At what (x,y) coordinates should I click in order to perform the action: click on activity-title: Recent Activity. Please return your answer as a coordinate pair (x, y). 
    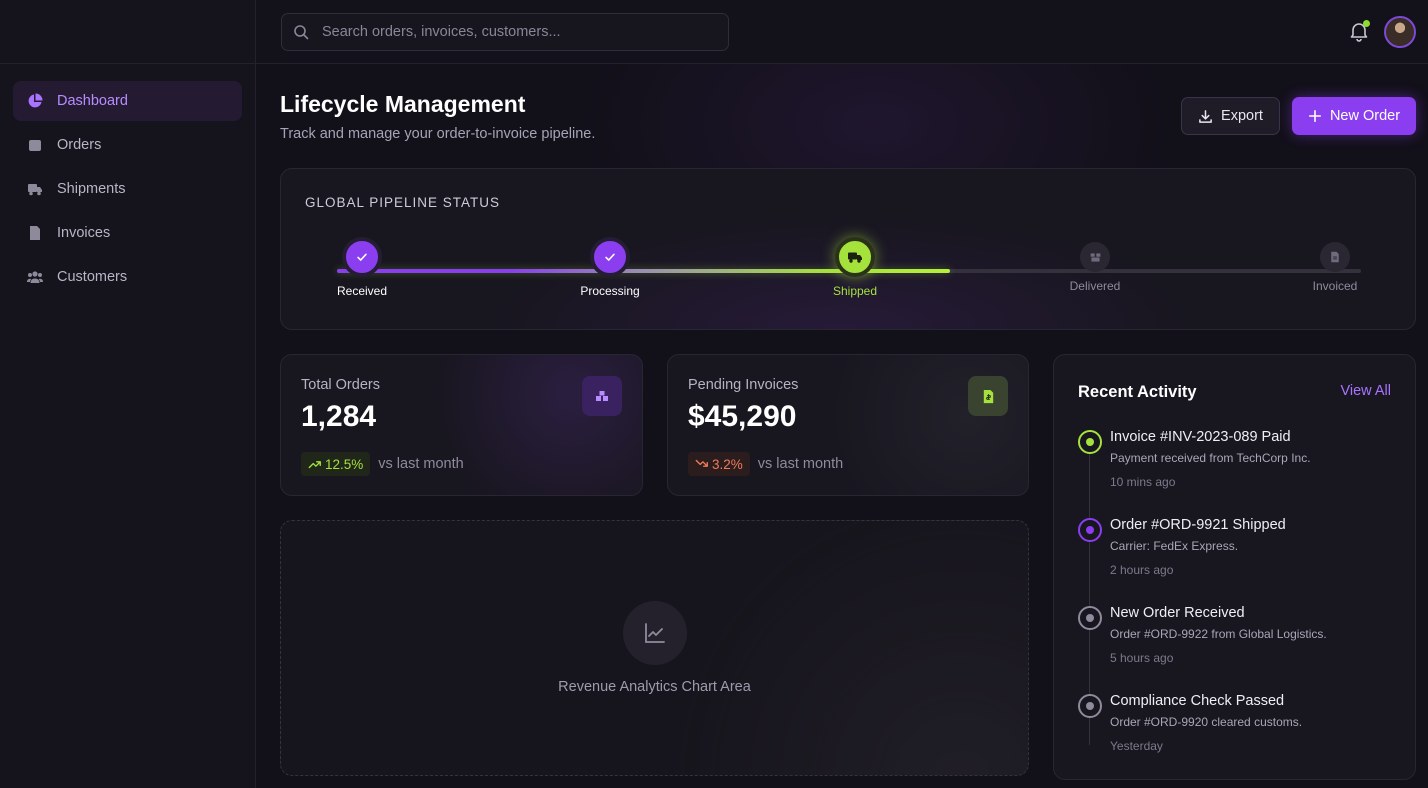
    Looking at the image, I should click on (1137, 392).